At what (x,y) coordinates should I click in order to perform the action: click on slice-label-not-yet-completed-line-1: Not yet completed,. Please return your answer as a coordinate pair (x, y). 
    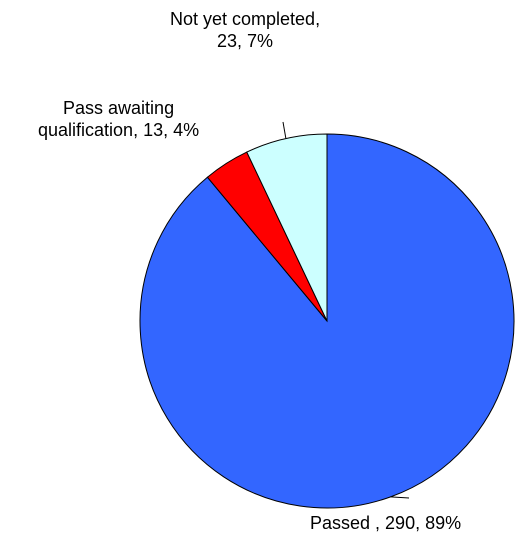
    Looking at the image, I should click on (245, 19).